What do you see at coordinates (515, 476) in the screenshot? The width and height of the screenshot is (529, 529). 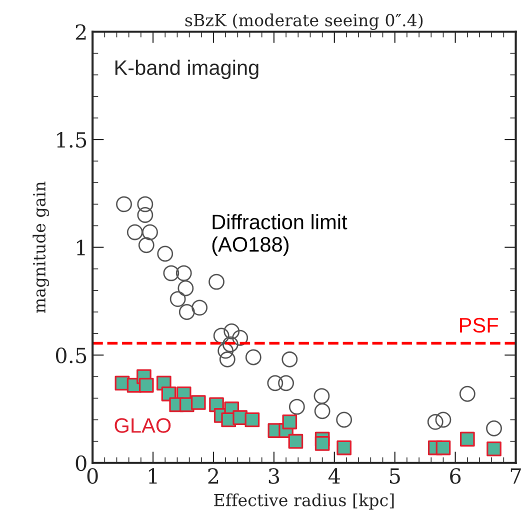 I see `x-tick-label: 7` at bounding box center [515, 476].